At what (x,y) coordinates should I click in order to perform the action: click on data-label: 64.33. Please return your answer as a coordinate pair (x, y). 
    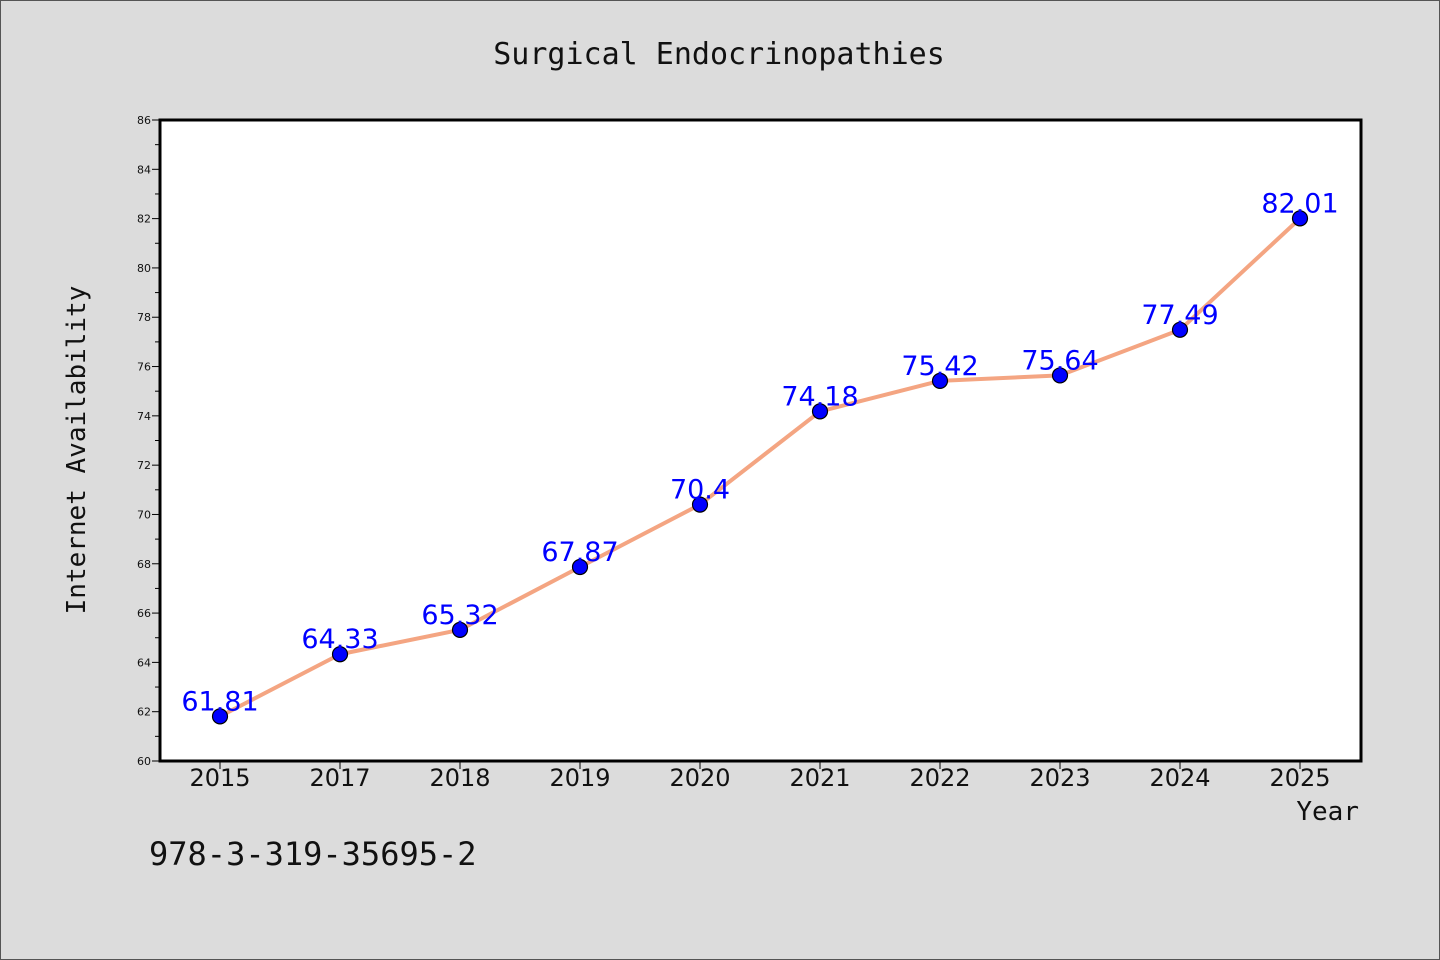
    Looking at the image, I should click on (339, 639).